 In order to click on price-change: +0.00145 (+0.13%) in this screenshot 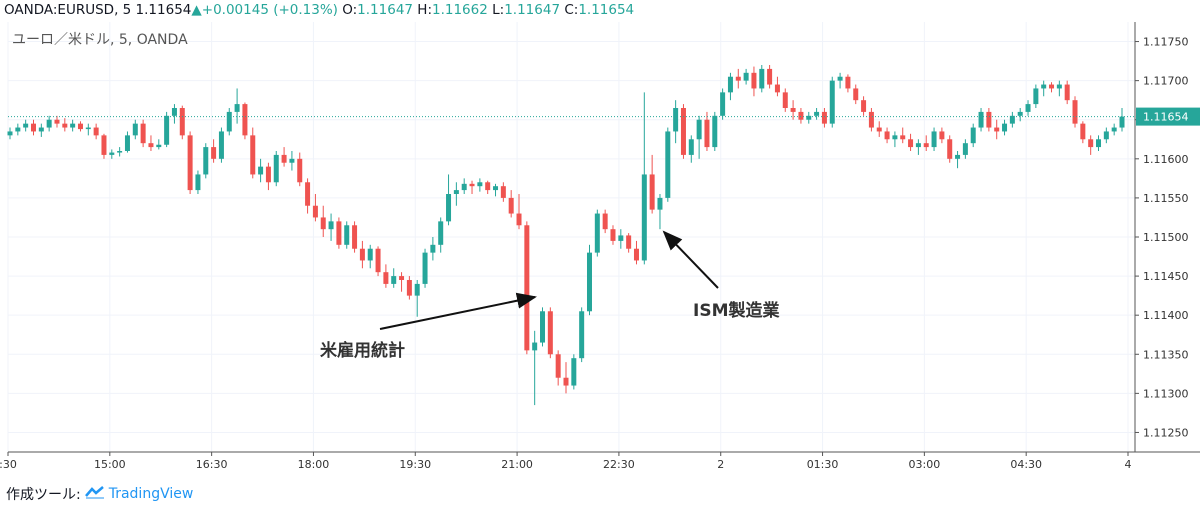, I will do `click(269, 10)`.